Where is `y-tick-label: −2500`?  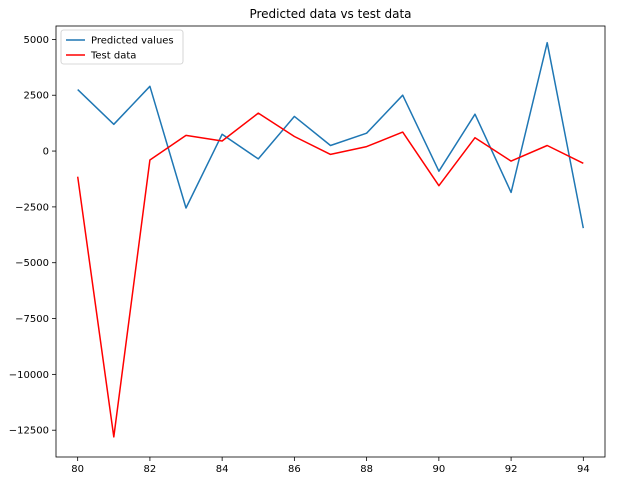
y-tick-label: −2500 is located at coordinates (32, 207).